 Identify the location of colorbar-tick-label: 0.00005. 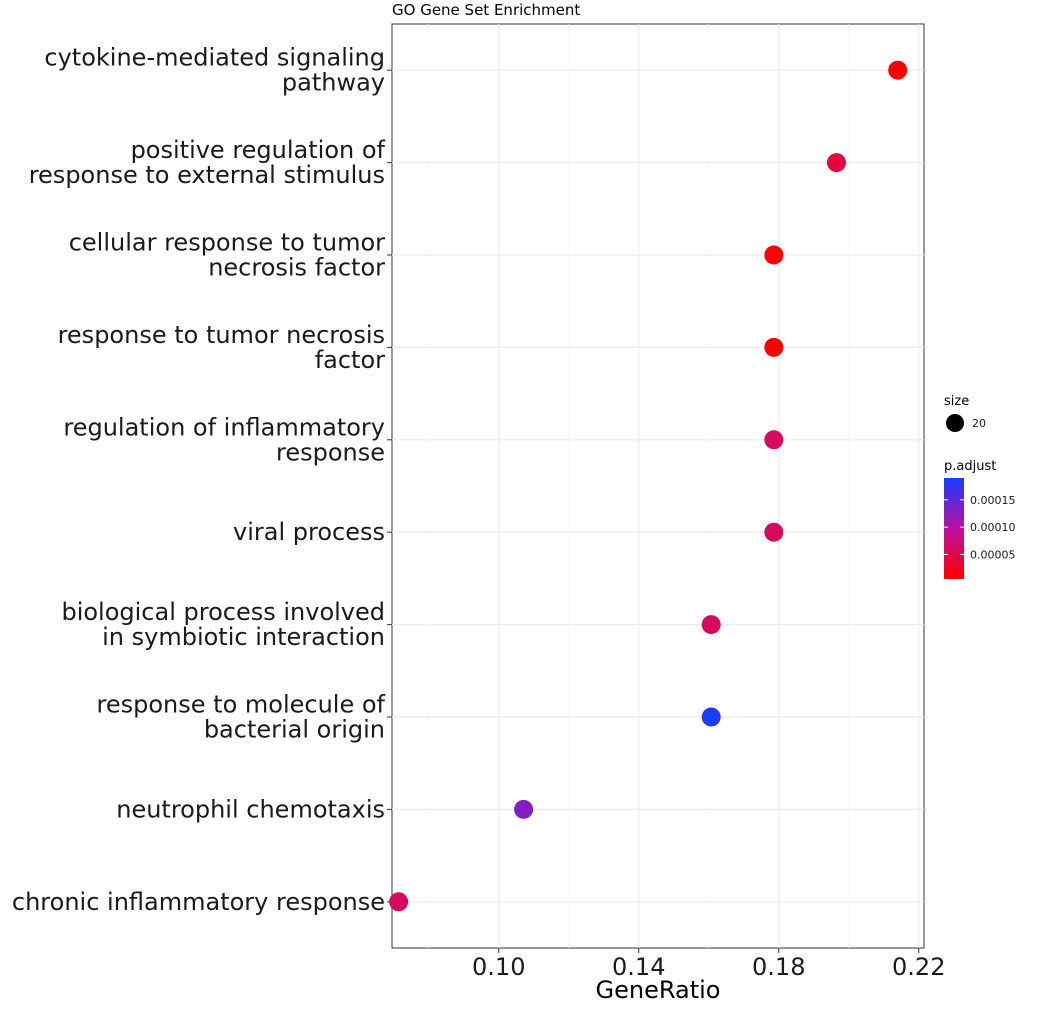
(993, 554).